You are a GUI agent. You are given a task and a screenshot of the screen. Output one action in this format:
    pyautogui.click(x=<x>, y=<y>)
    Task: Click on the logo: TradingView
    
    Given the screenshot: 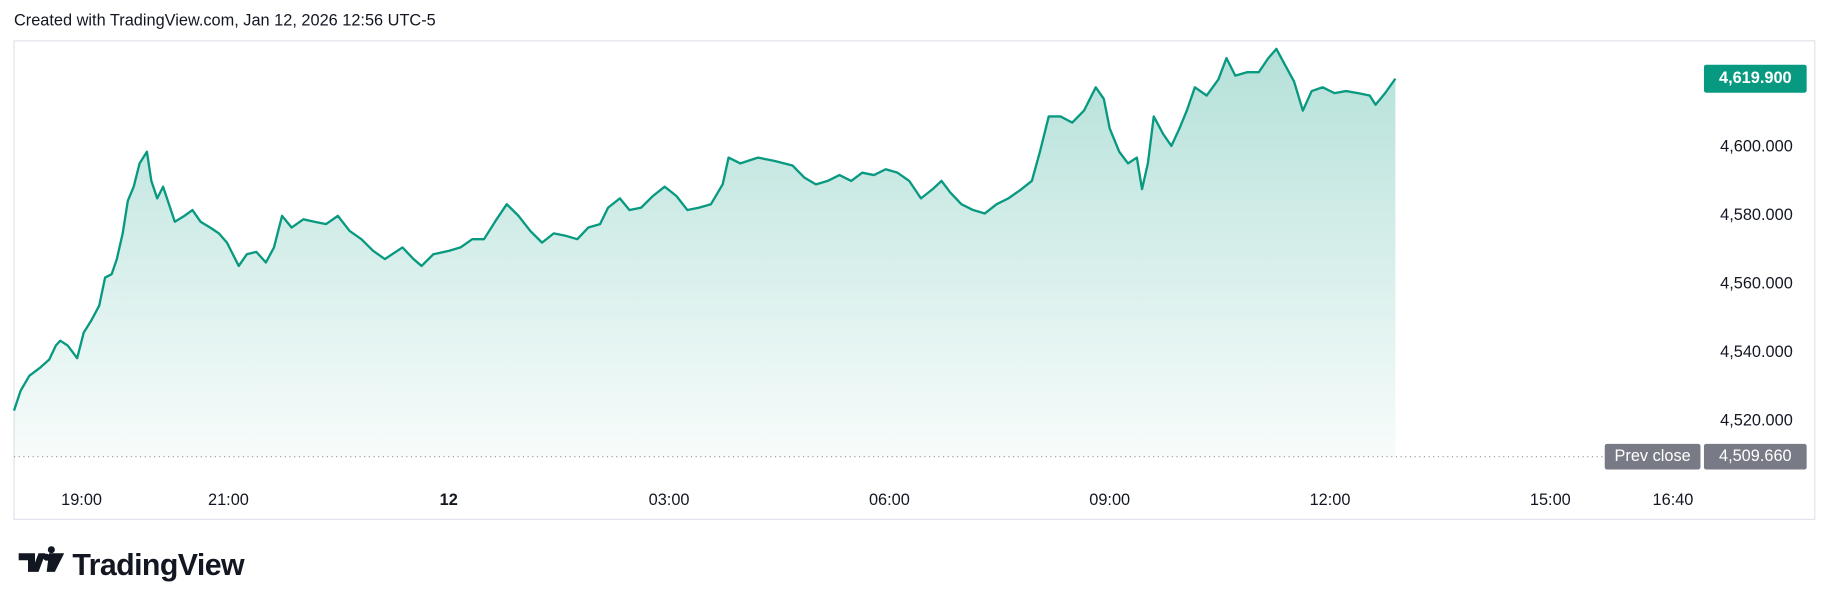 What is the action you would take?
    pyautogui.click(x=132, y=564)
    